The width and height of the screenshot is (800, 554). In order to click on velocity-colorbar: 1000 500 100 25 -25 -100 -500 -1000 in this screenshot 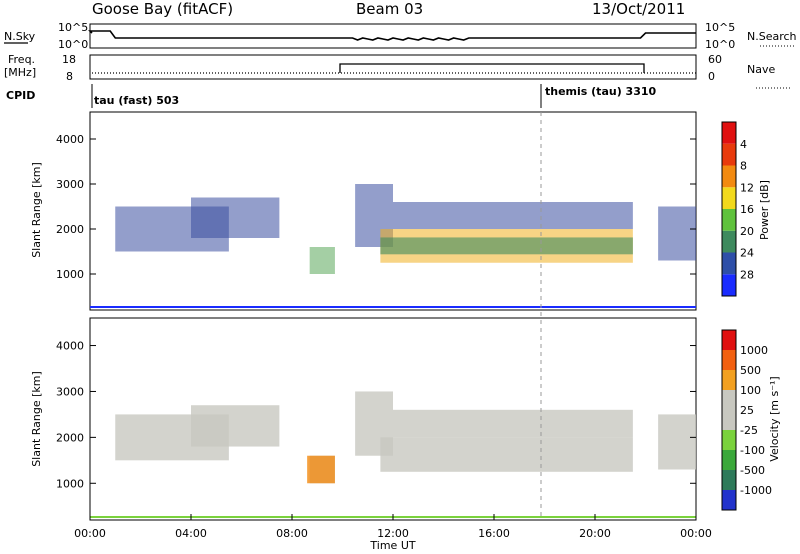, I will do `click(746, 420)`.